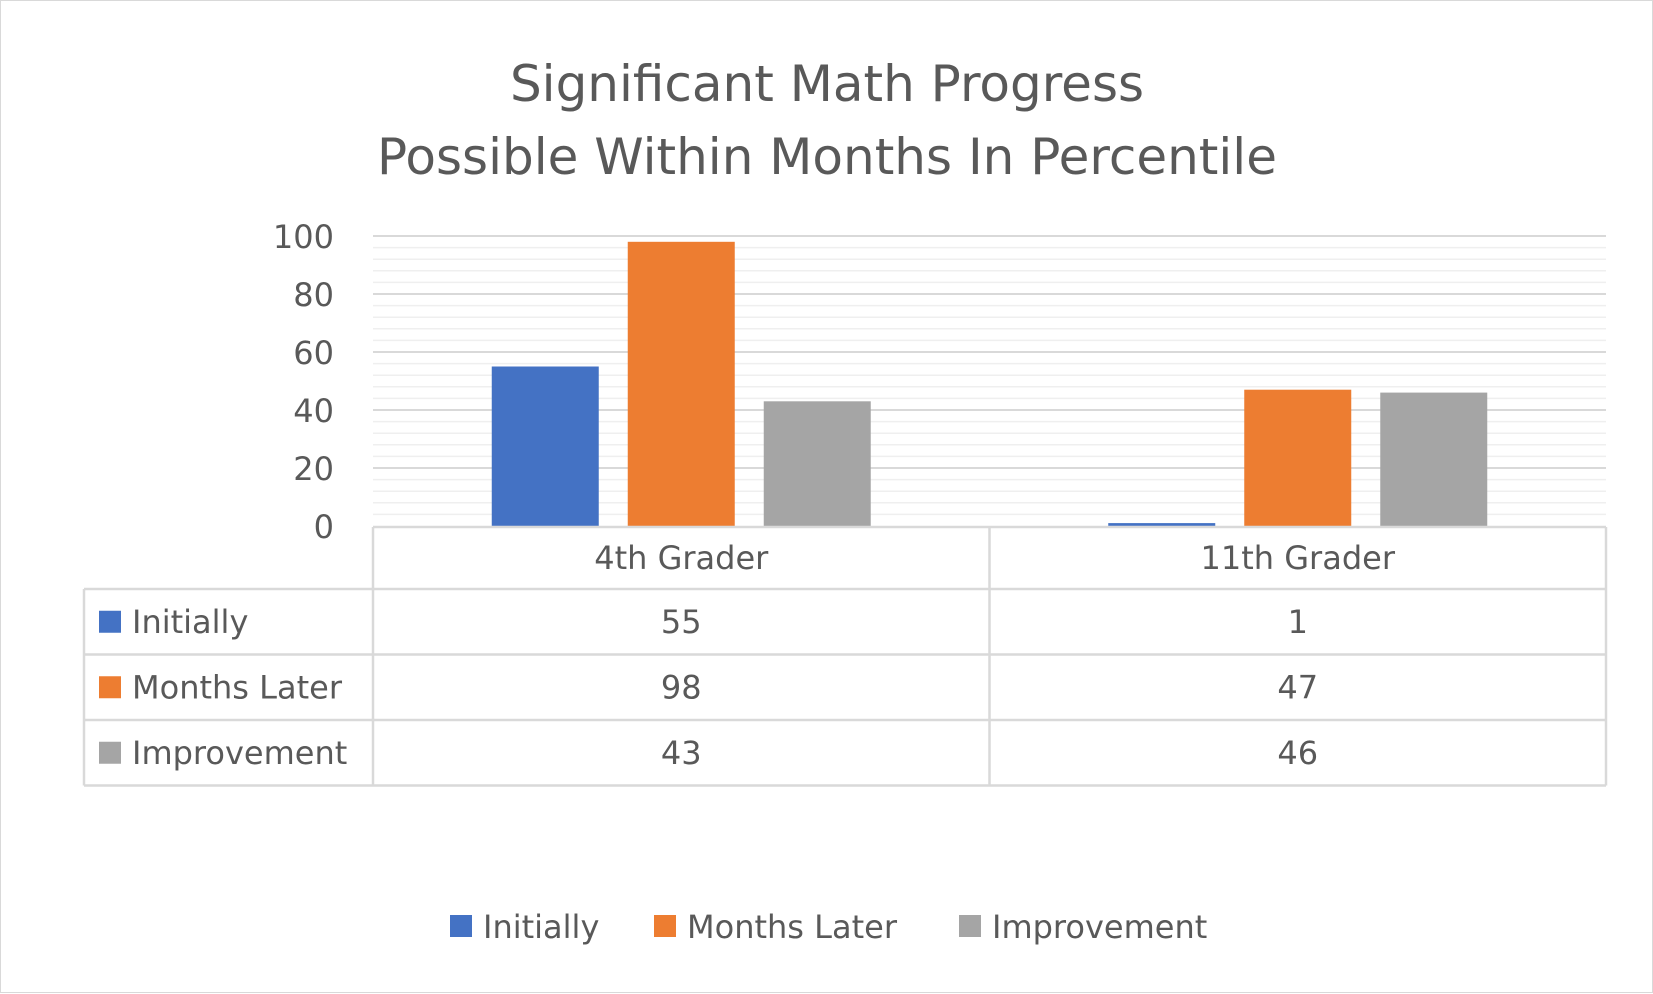 Image resolution: width=1653 pixels, height=994 pixels. I want to click on chart-title-line-1: Significant Math Progress, so click(827, 84).